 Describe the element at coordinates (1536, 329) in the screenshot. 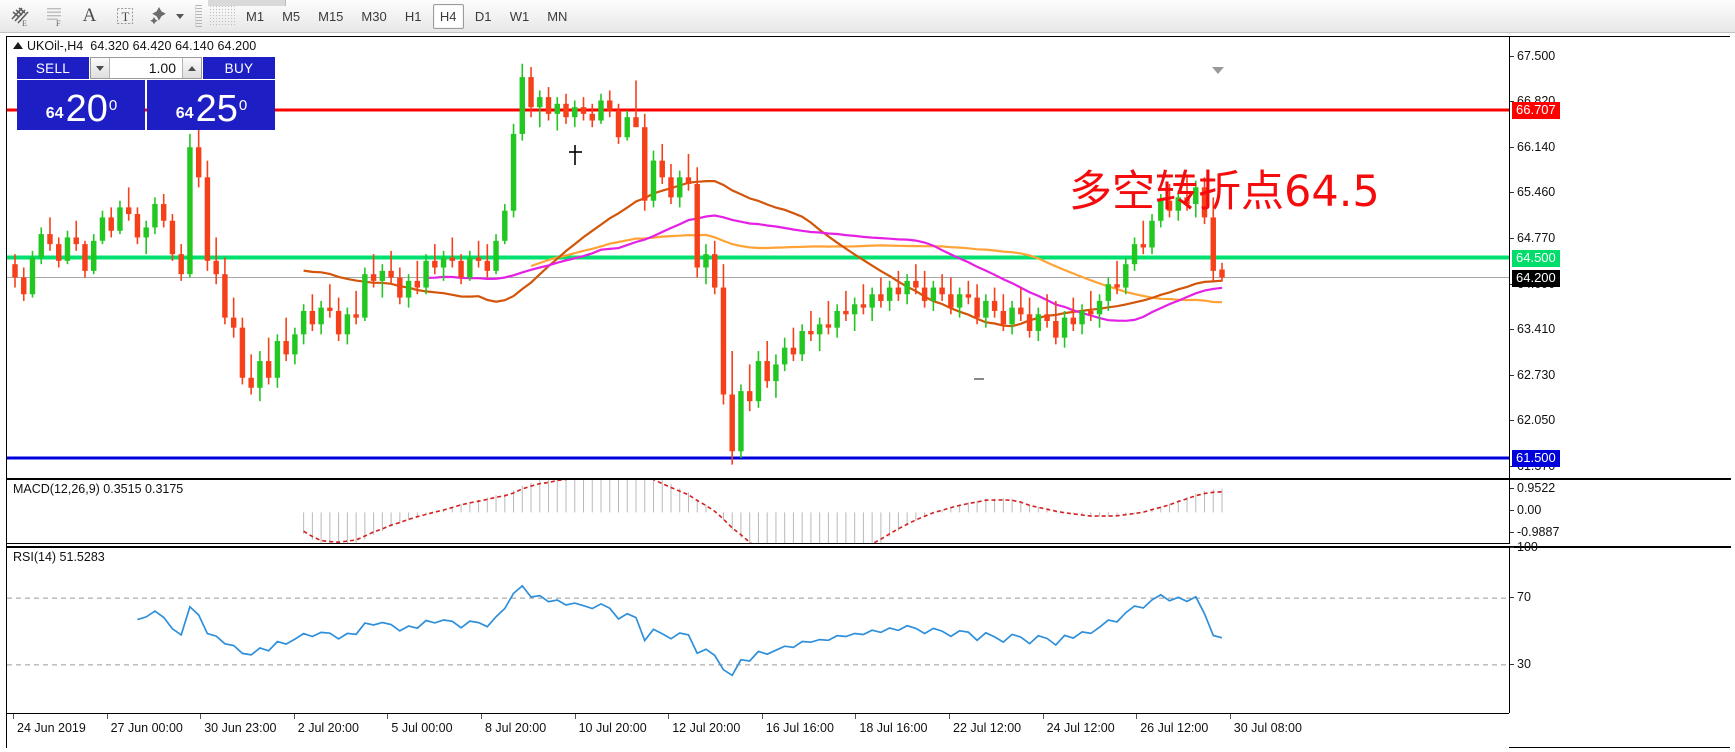

I see `price-tick-label: 63.410` at that location.